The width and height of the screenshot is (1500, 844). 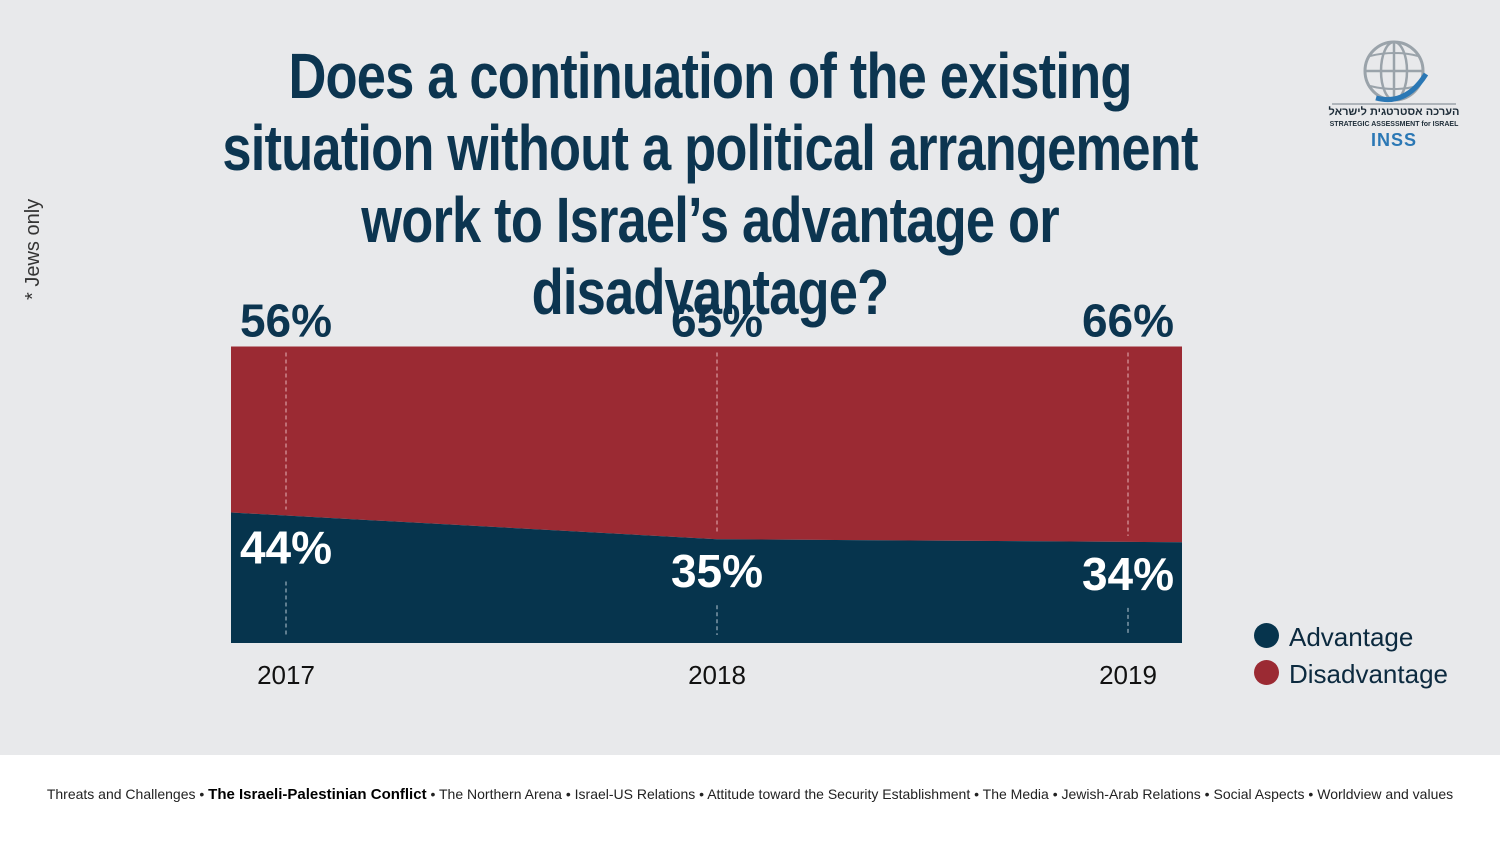 I want to click on footer-topic-3: Israel-US Relations, so click(x=635, y=794).